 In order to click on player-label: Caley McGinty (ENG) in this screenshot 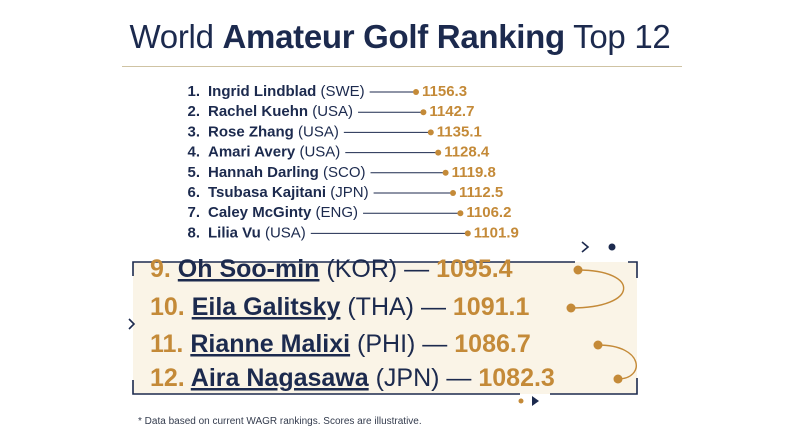, I will do `click(283, 212)`.